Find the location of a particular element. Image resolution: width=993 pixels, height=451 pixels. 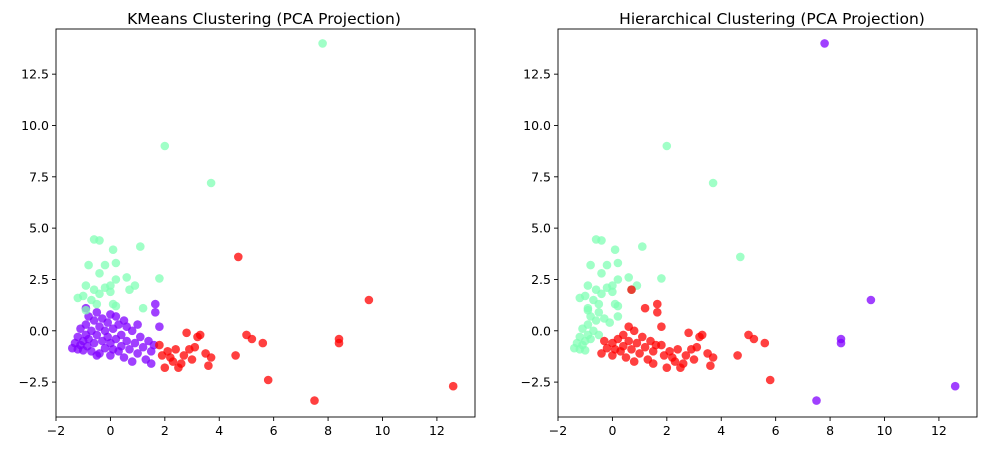

x-tick-label: 2 is located at coordinates (667, 430).